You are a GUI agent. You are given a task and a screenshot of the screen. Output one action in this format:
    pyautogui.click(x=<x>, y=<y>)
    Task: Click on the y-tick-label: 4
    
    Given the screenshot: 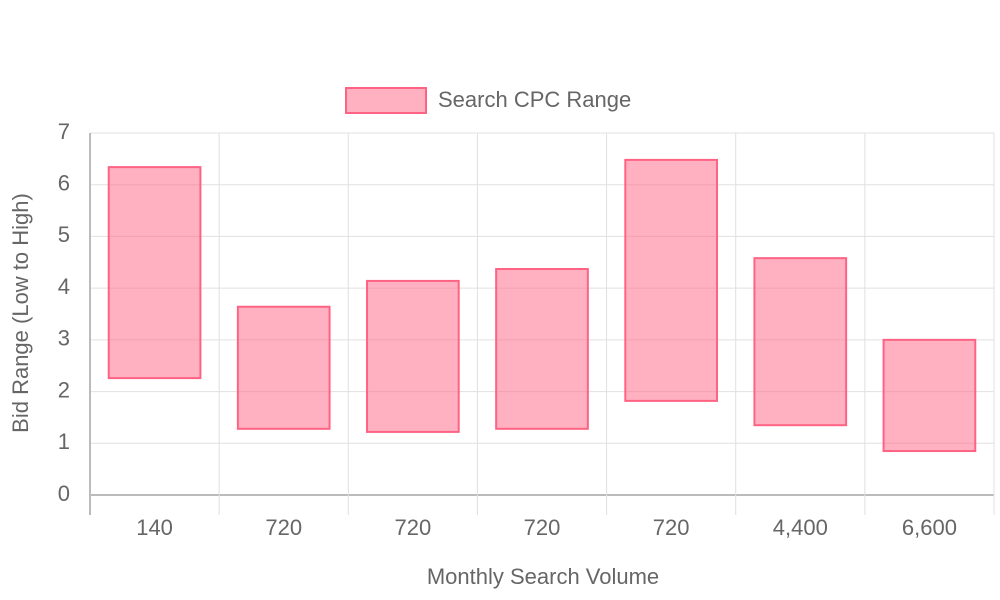 What is the action you would take?
    pyautogui.click(x=64, y=286)
    